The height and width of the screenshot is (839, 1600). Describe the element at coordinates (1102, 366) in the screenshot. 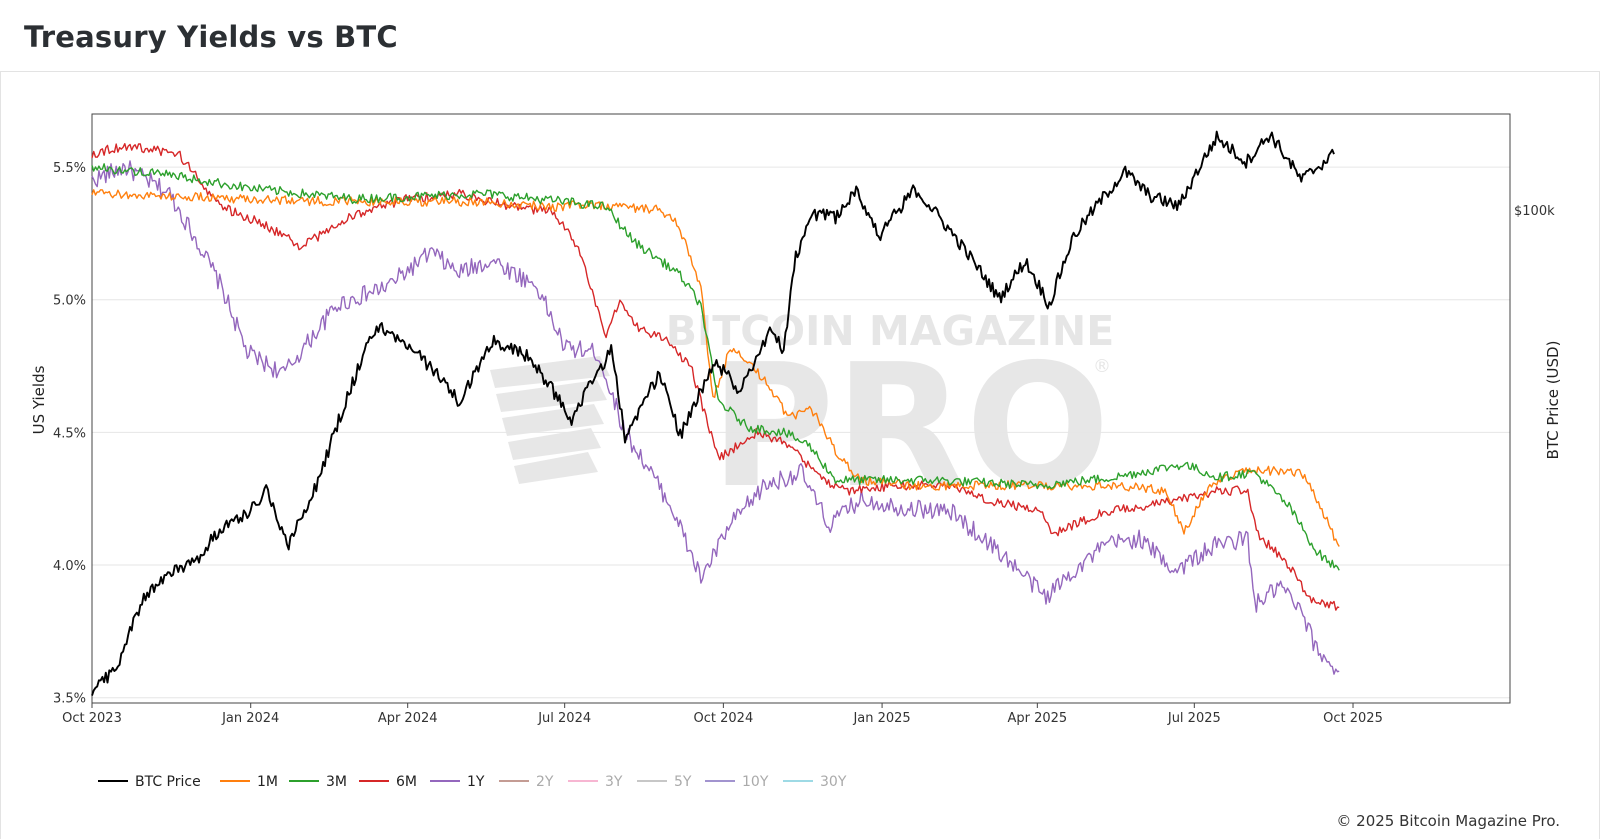

I see `watermark-registered-mark: ®` at that location.